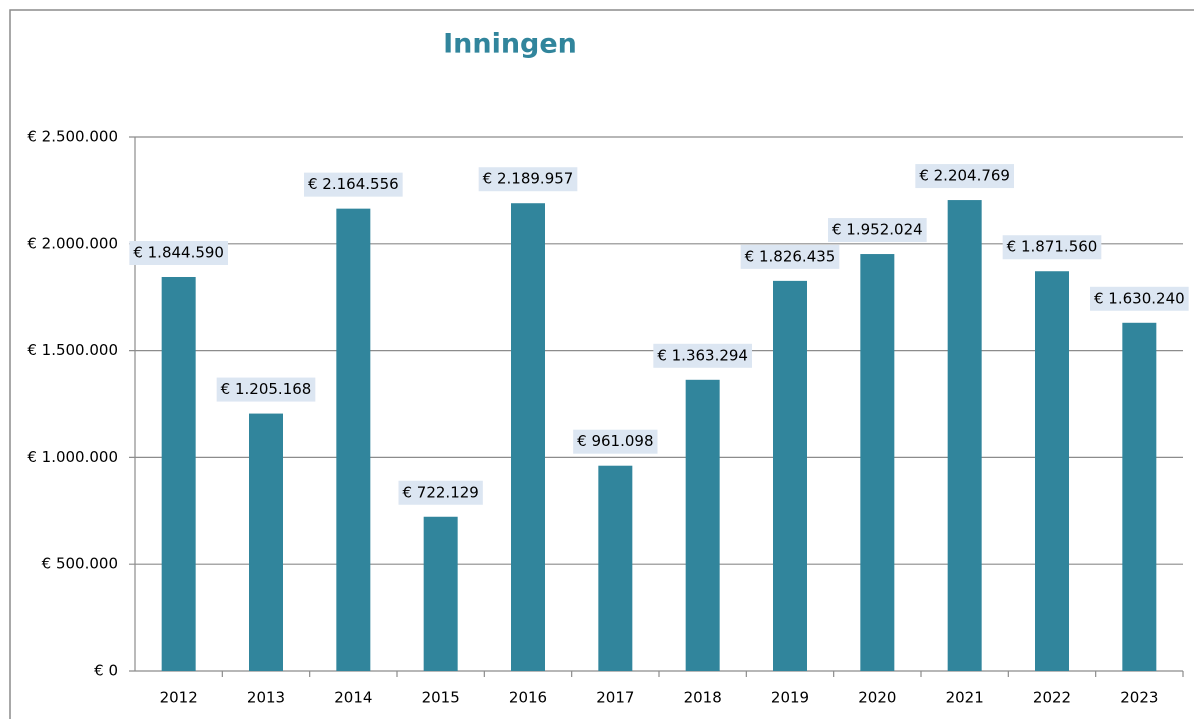 This screenshot has width=1194, height=723. What do you see at coordinates (965, 698) in the screenshot?
I see `x-tick-label: 2021` at bounding box center [965, 698].